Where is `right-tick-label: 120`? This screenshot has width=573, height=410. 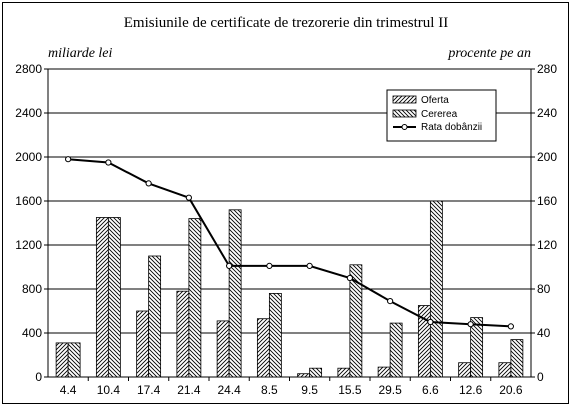
right-tick-label: 120 is located at coordinates (547, 245).